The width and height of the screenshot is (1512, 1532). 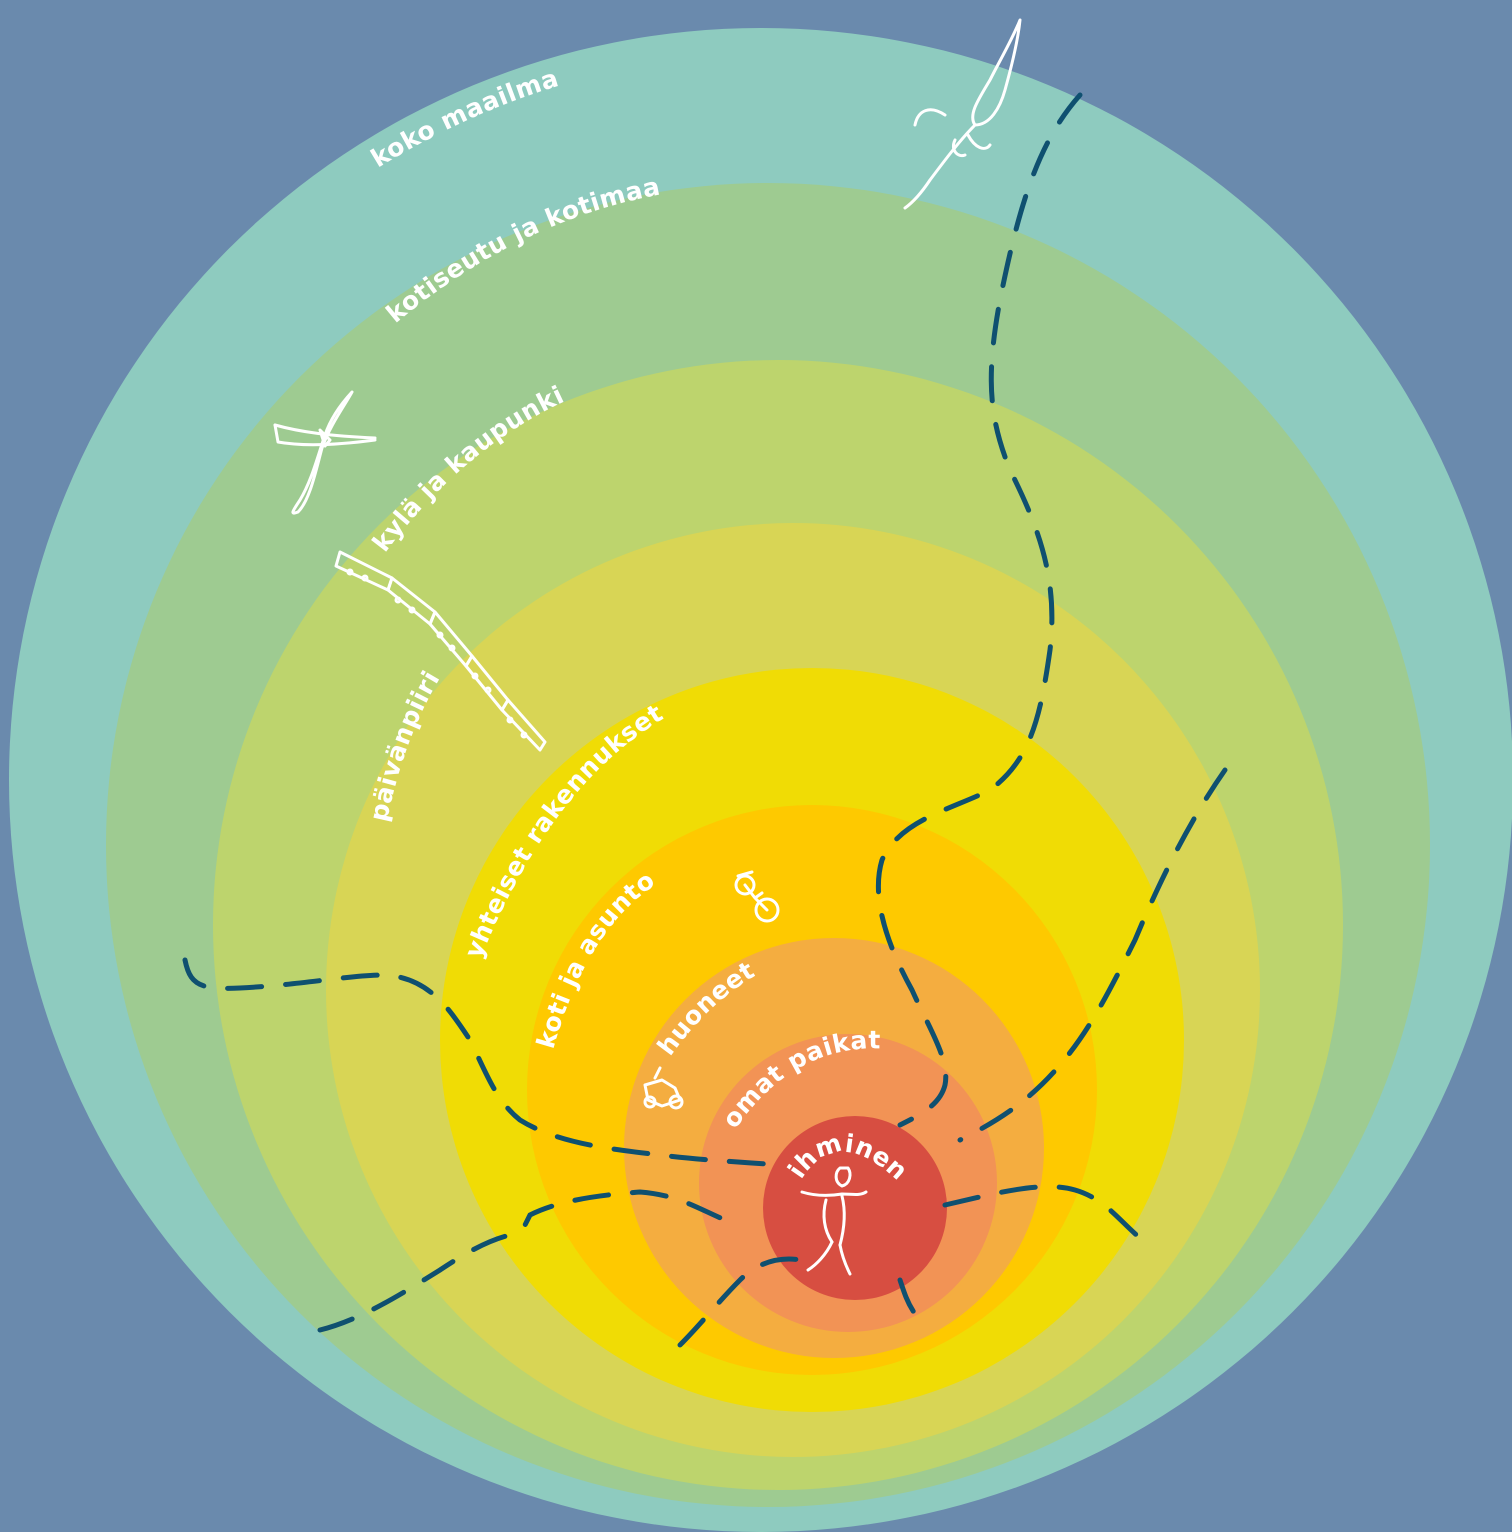 I want to click on dashed-path-main, so click(x=979, y=610).